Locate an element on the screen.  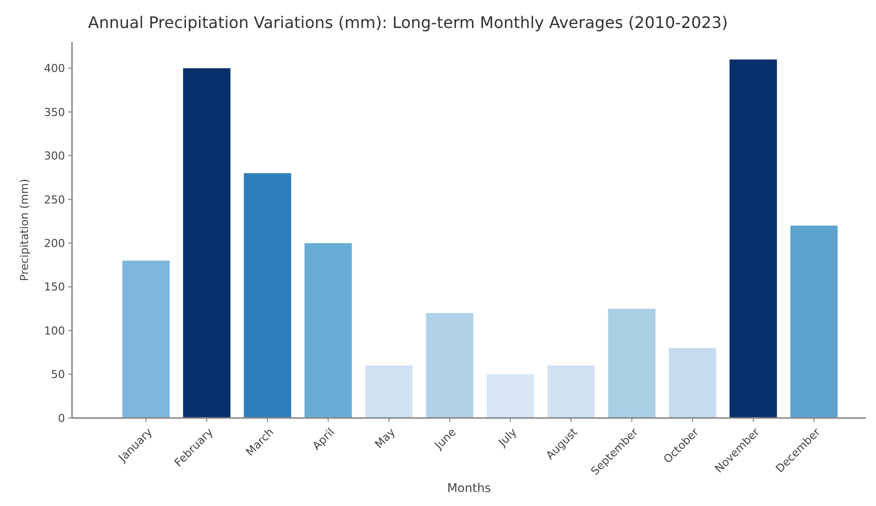
chart-title: Annual Precipitation Variations (mm): Long-term Monthly Averages (2010-2023) is located at coordinates (408, 22).